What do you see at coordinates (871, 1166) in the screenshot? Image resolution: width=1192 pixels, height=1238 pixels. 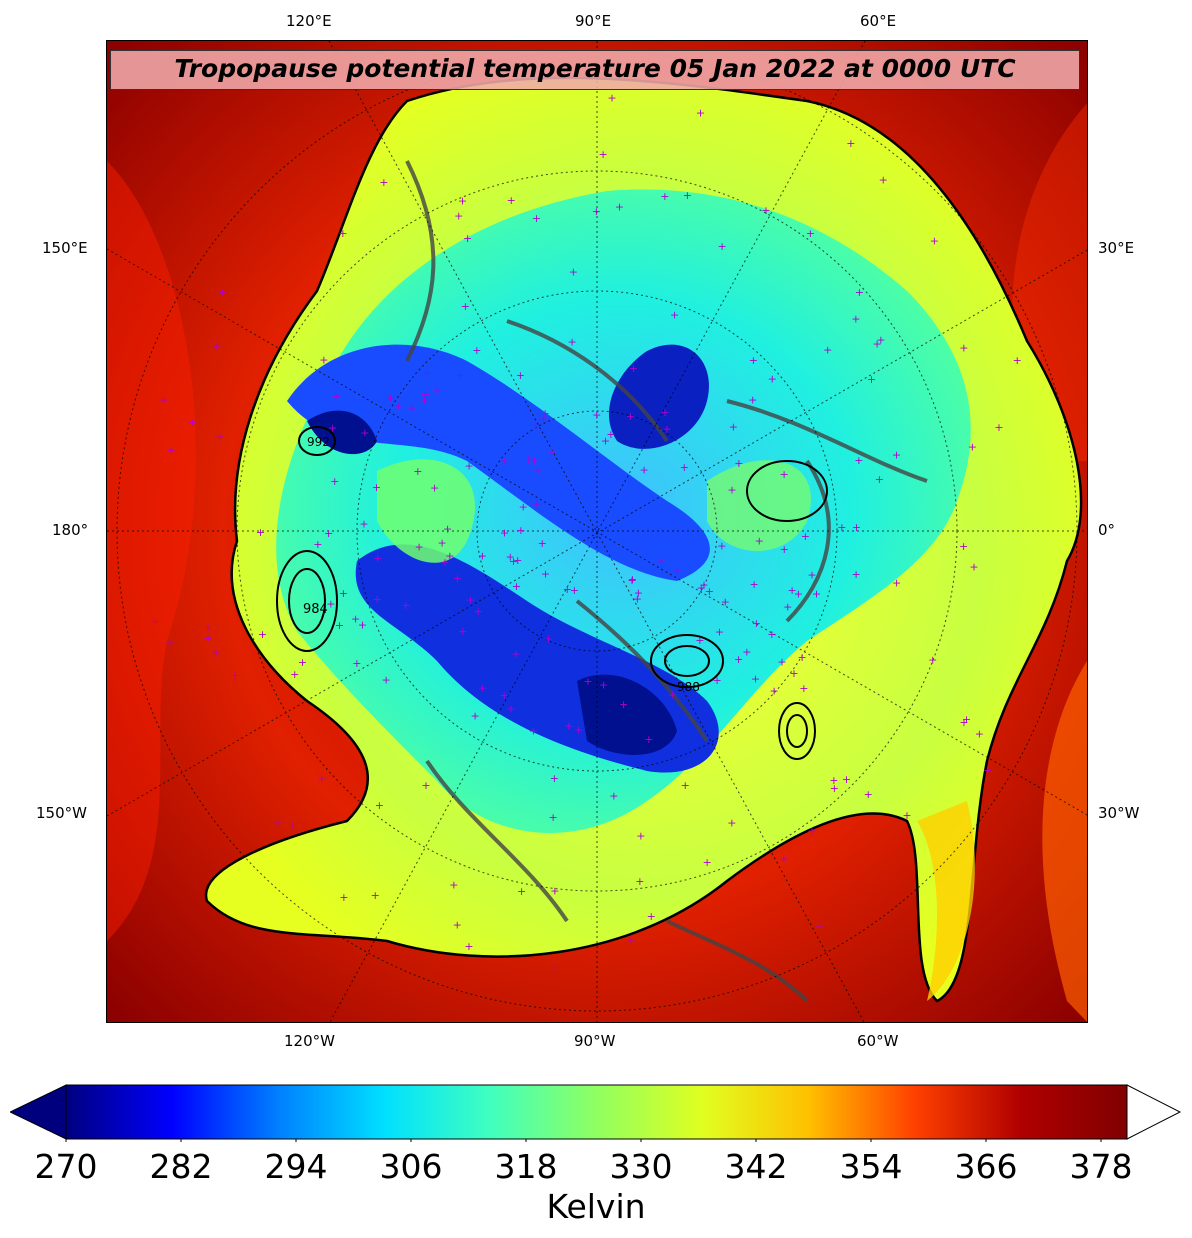 I see `colorbar-tick-label: 354` at bounding box center [871, 1166].